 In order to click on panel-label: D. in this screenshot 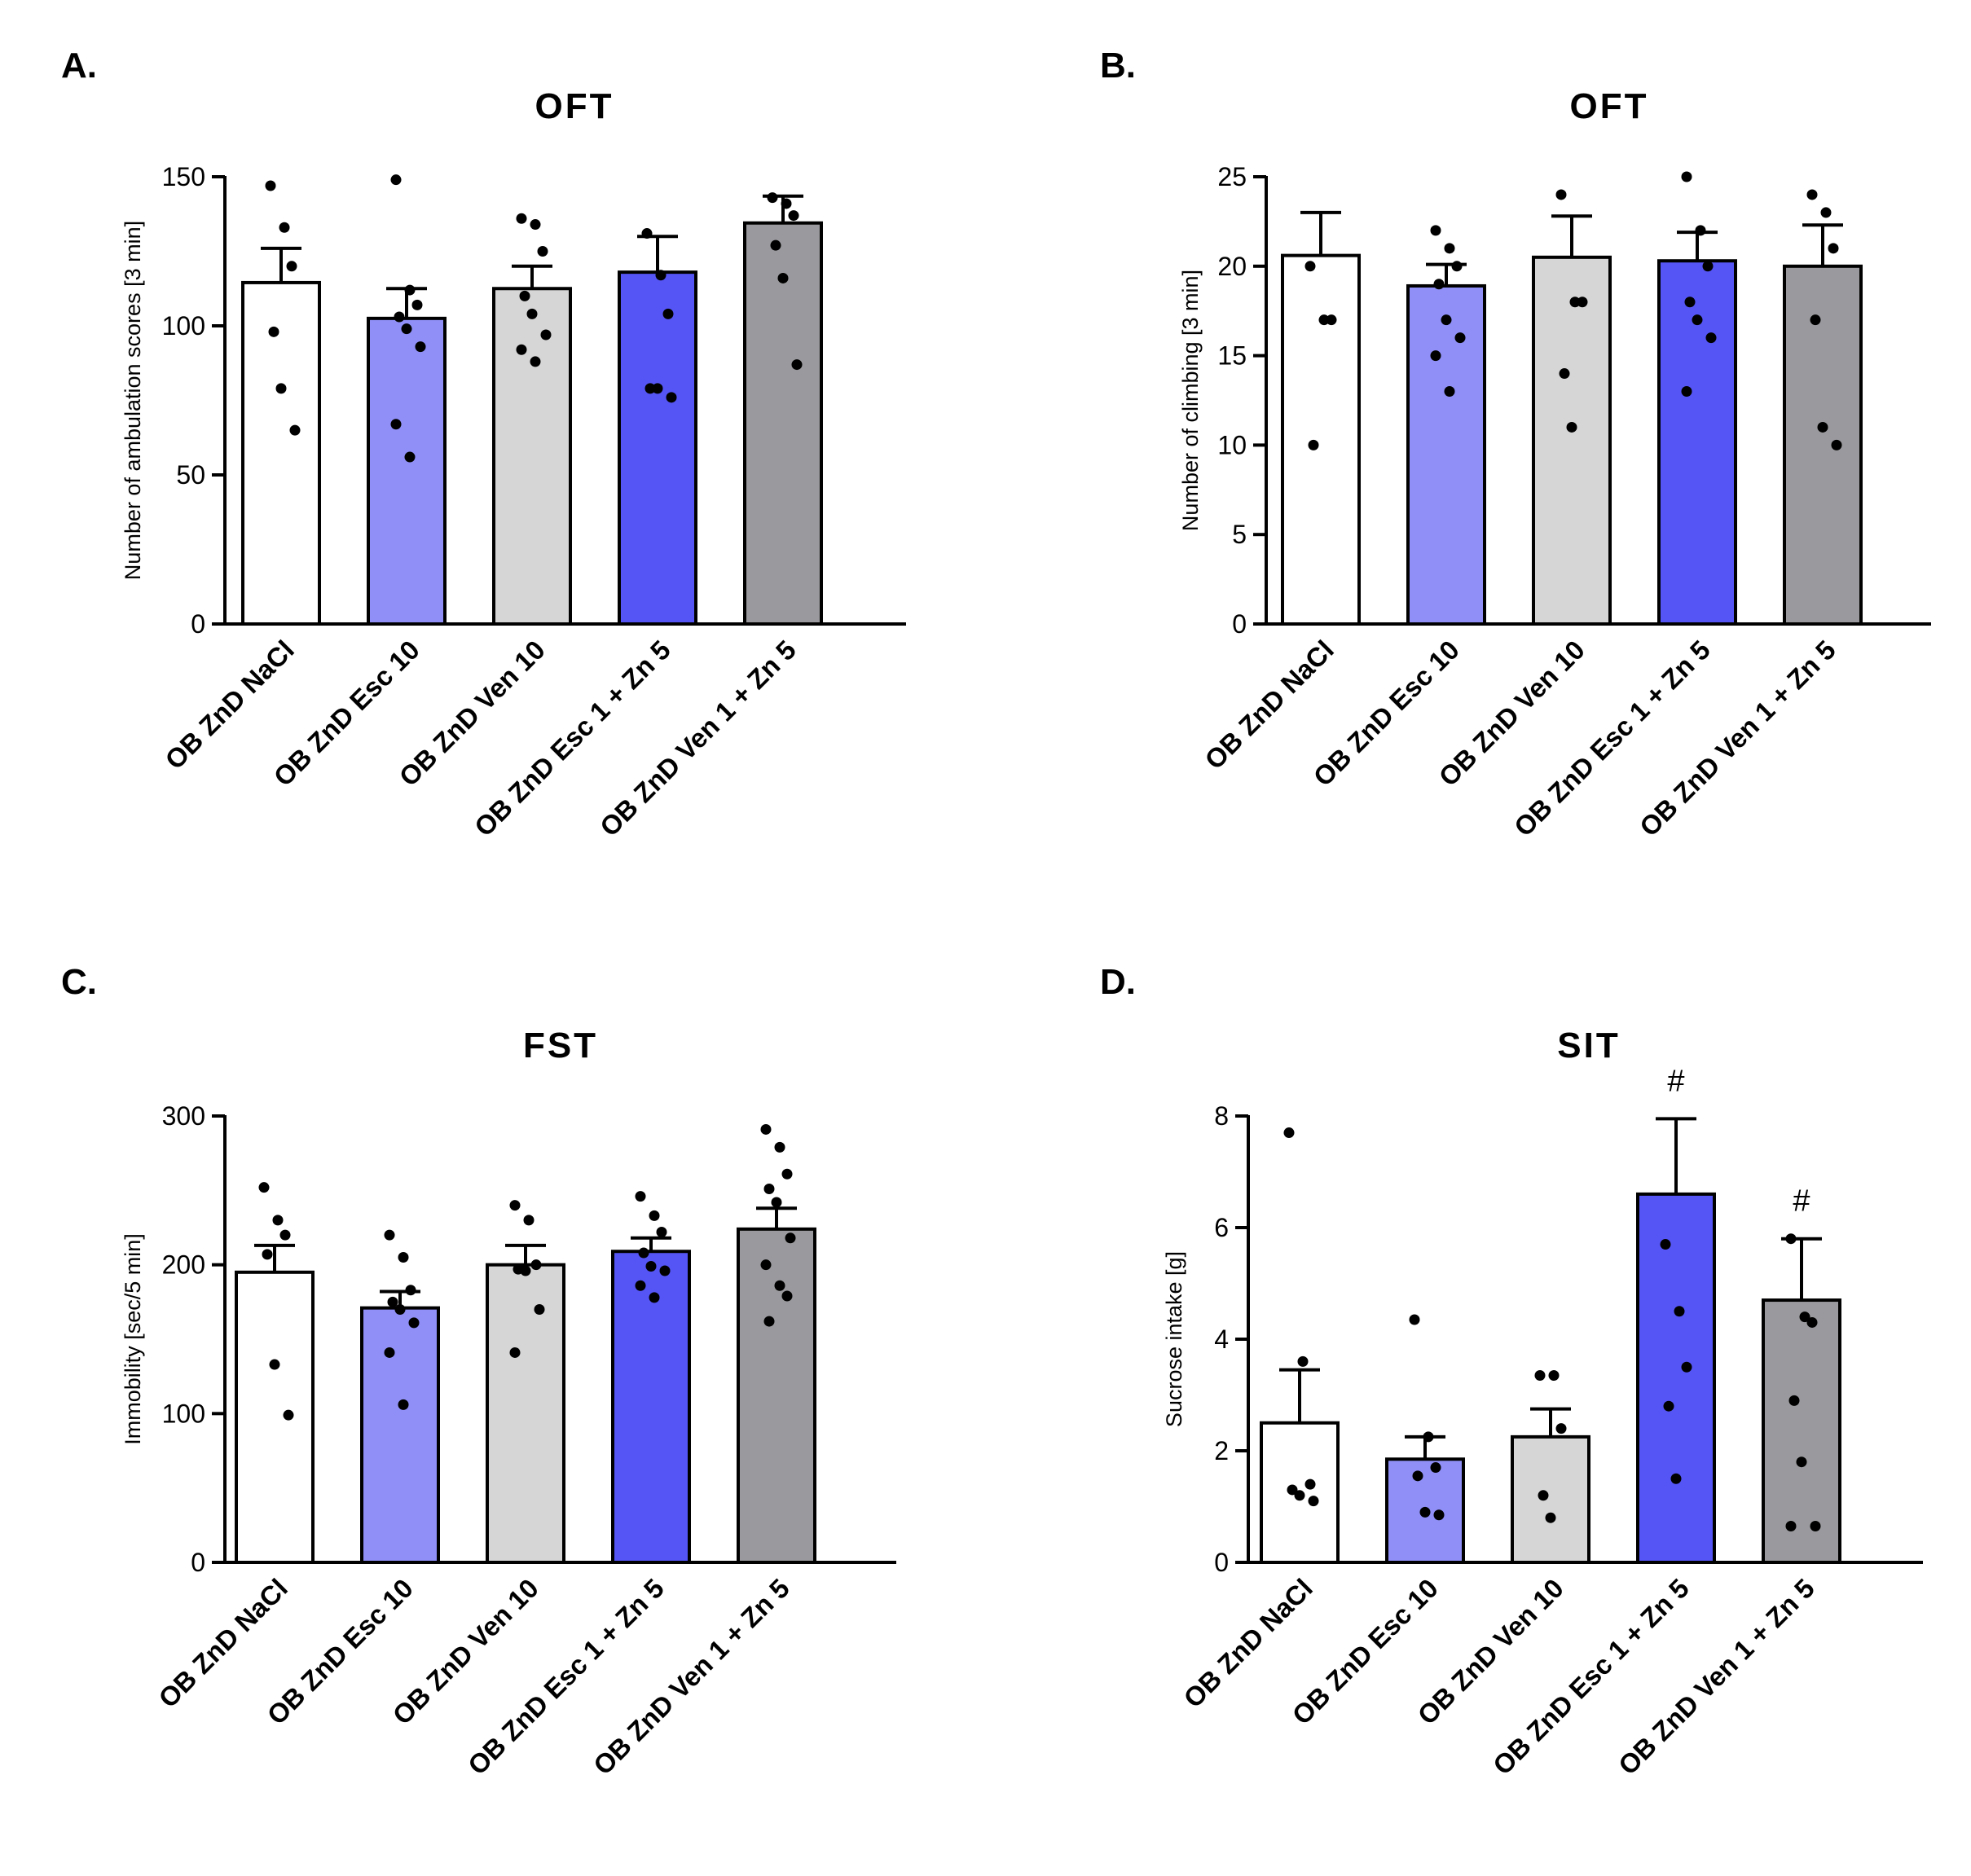, I will do `click(1118, 982)`.